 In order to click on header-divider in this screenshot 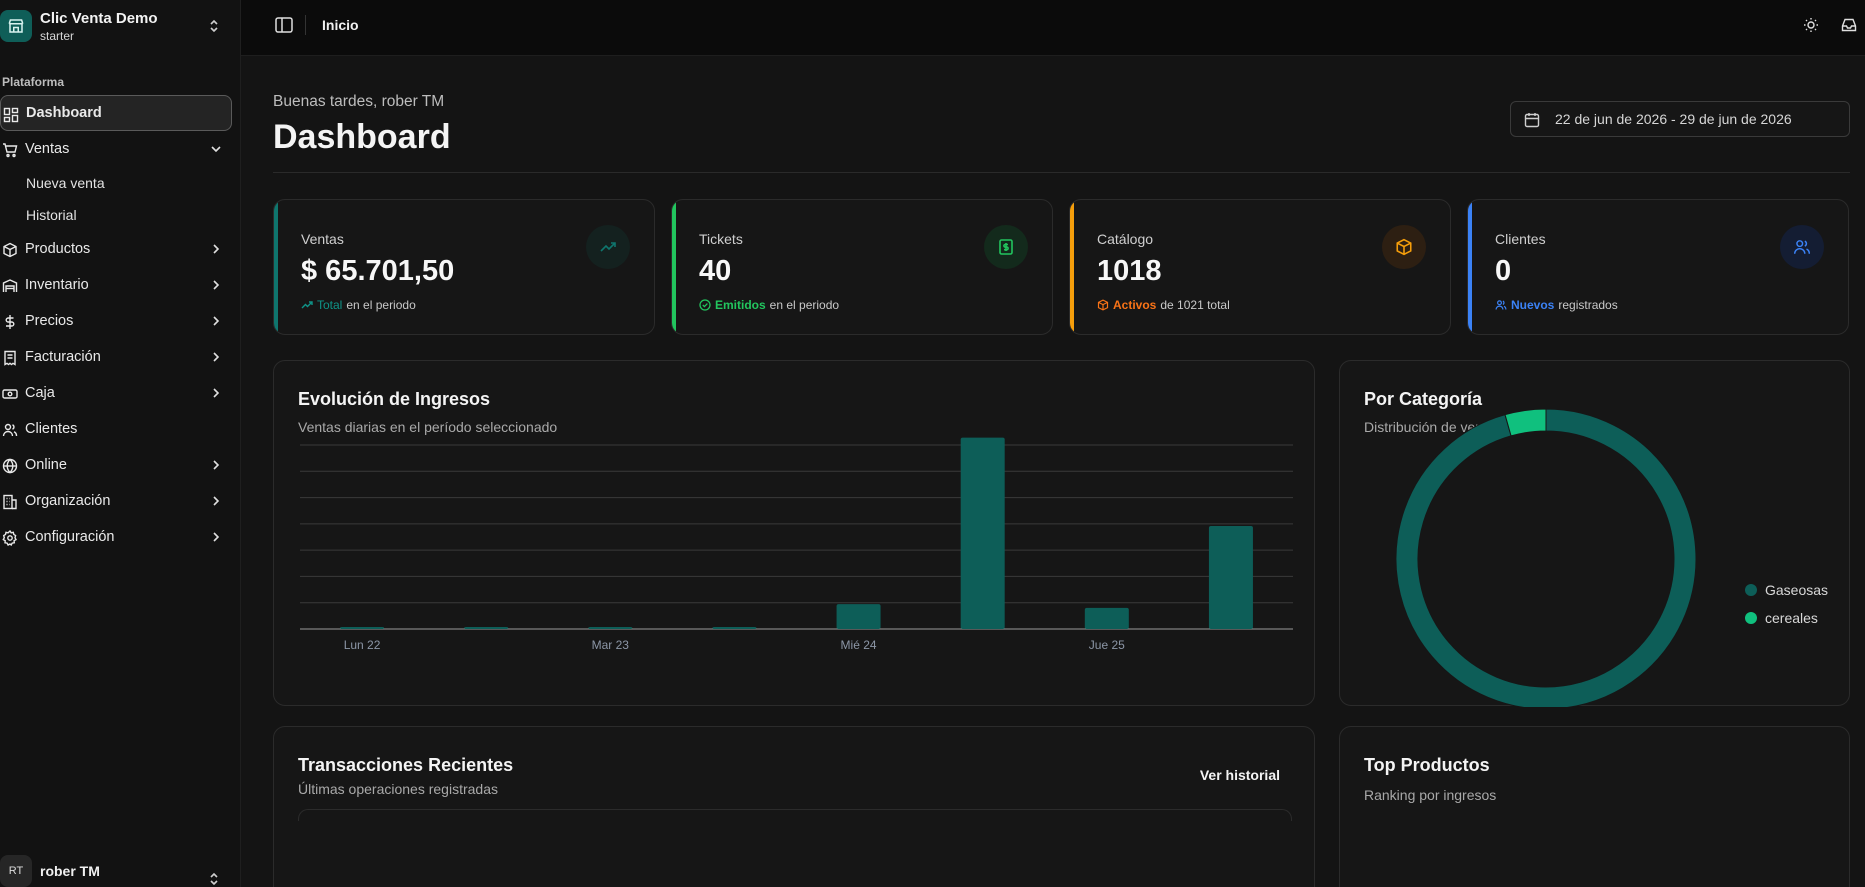, I will do `click(1061, 172)`.